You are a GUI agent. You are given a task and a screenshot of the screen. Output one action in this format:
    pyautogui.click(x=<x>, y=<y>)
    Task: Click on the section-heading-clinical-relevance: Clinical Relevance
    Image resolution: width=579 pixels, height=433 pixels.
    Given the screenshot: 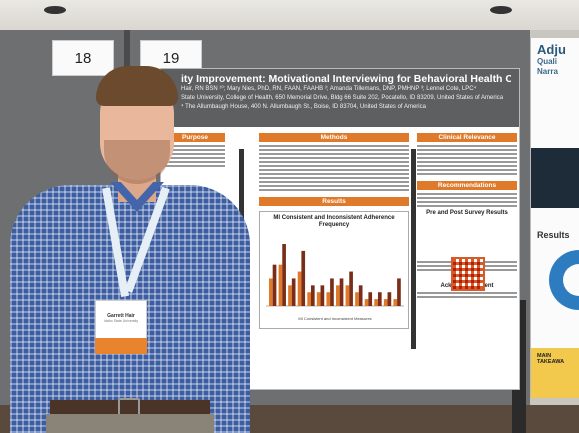 What is the action you would take?
    pyautogui.click(x=467, y=137)
    